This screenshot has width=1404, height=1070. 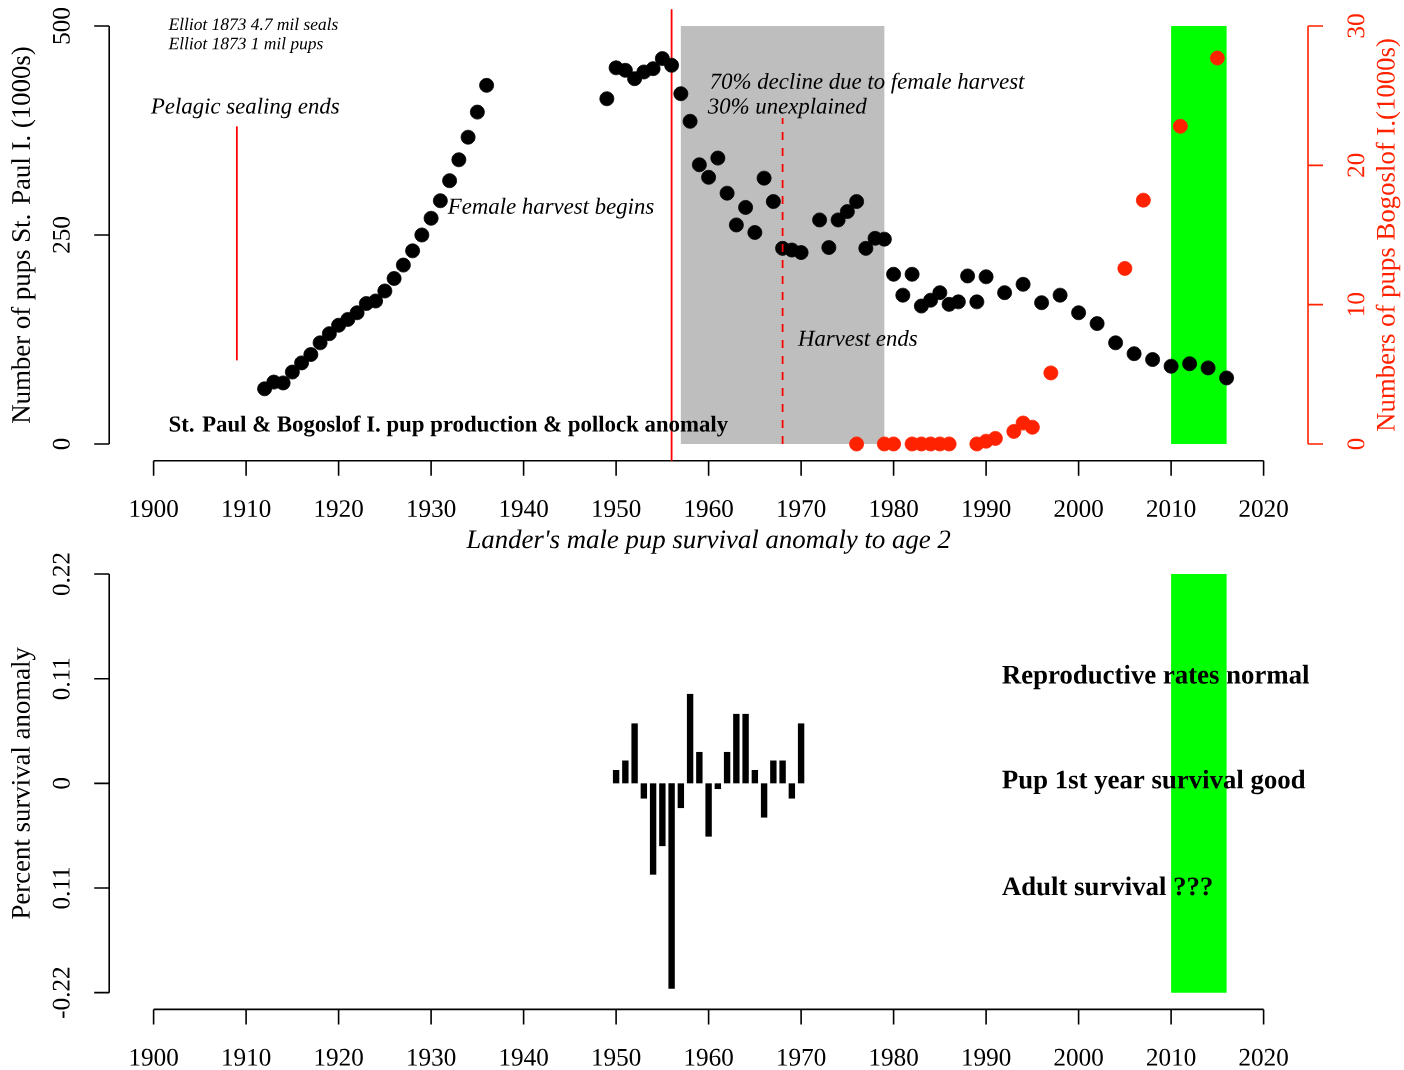 I want to click on y2-tick-label: 30, so click(x=1356, y=26).